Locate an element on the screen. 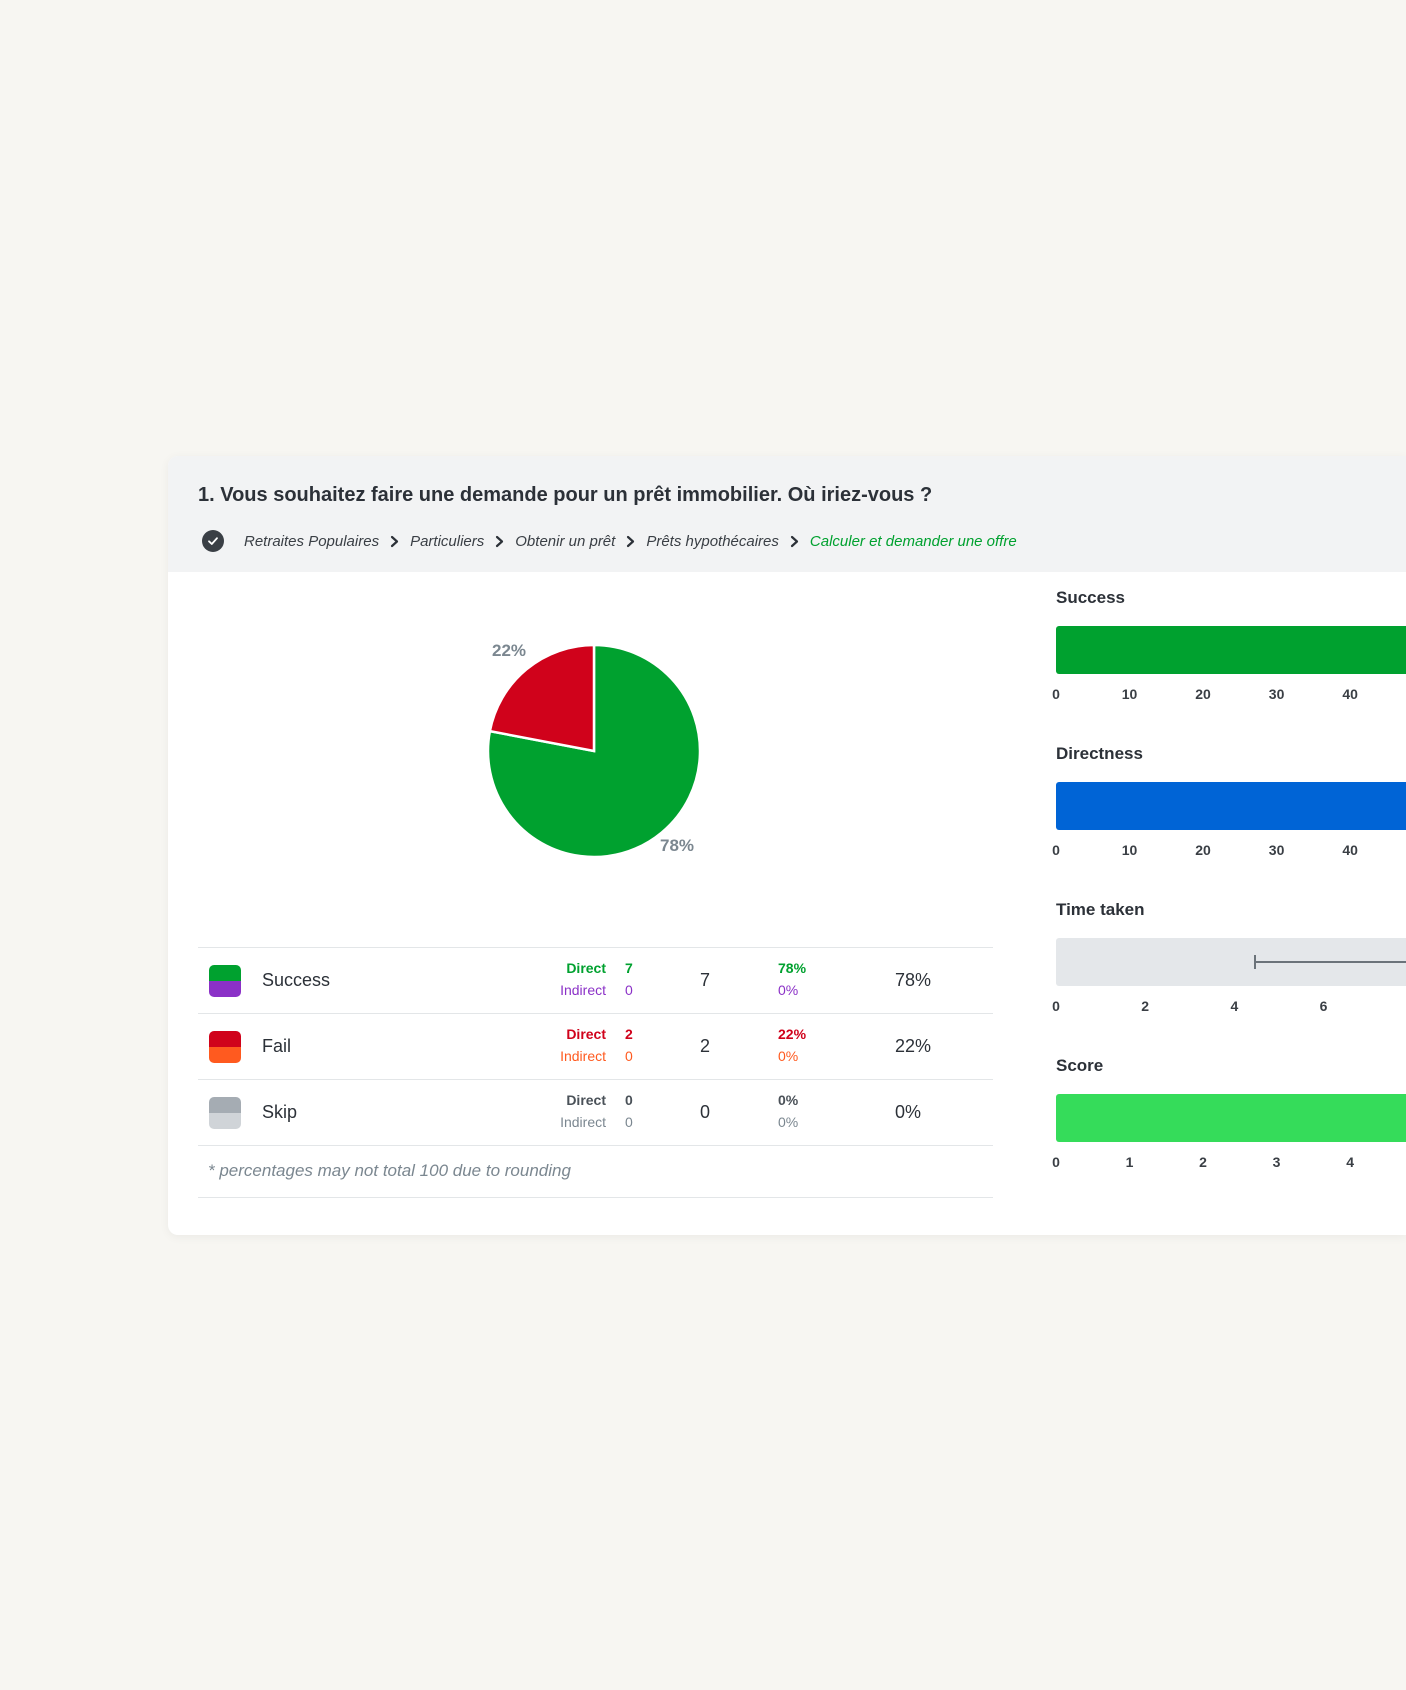 Image resolution: width=1406 pixels, height=1690 pixels. metric-title: Score is located at coordinates (1080, 1065).